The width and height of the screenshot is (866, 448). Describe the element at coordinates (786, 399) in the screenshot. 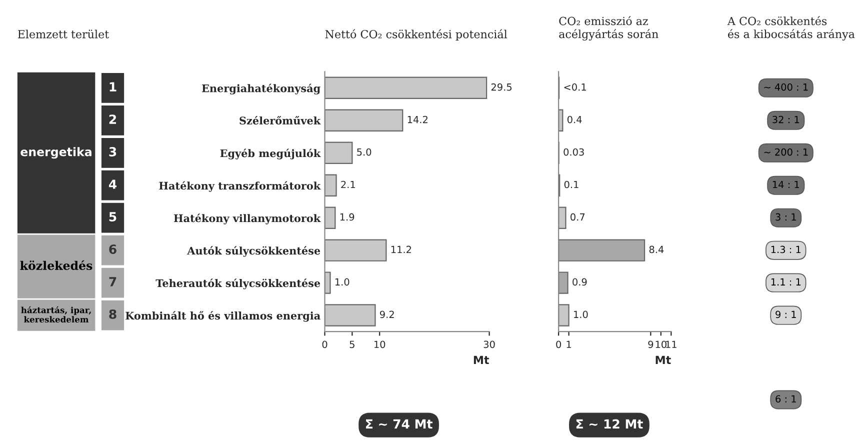

I see `text: 6 : 1` at that location.